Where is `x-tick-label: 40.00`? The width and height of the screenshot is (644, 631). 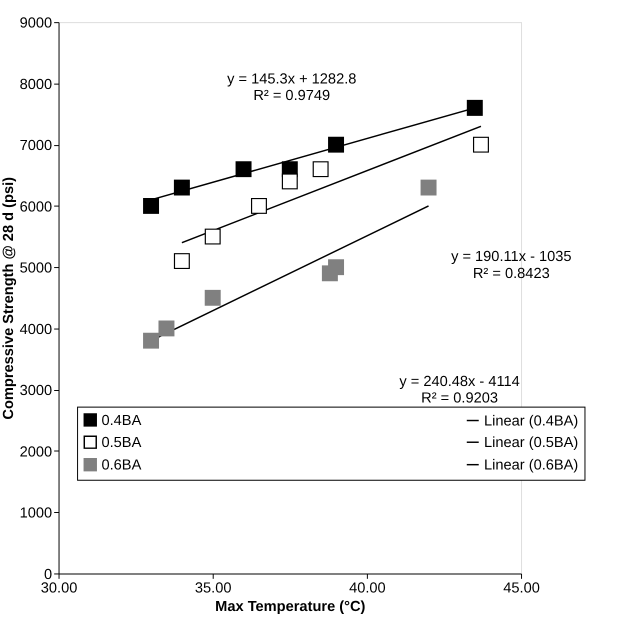 x-tick-label: 40.00 is located at coordinates (367, 588).